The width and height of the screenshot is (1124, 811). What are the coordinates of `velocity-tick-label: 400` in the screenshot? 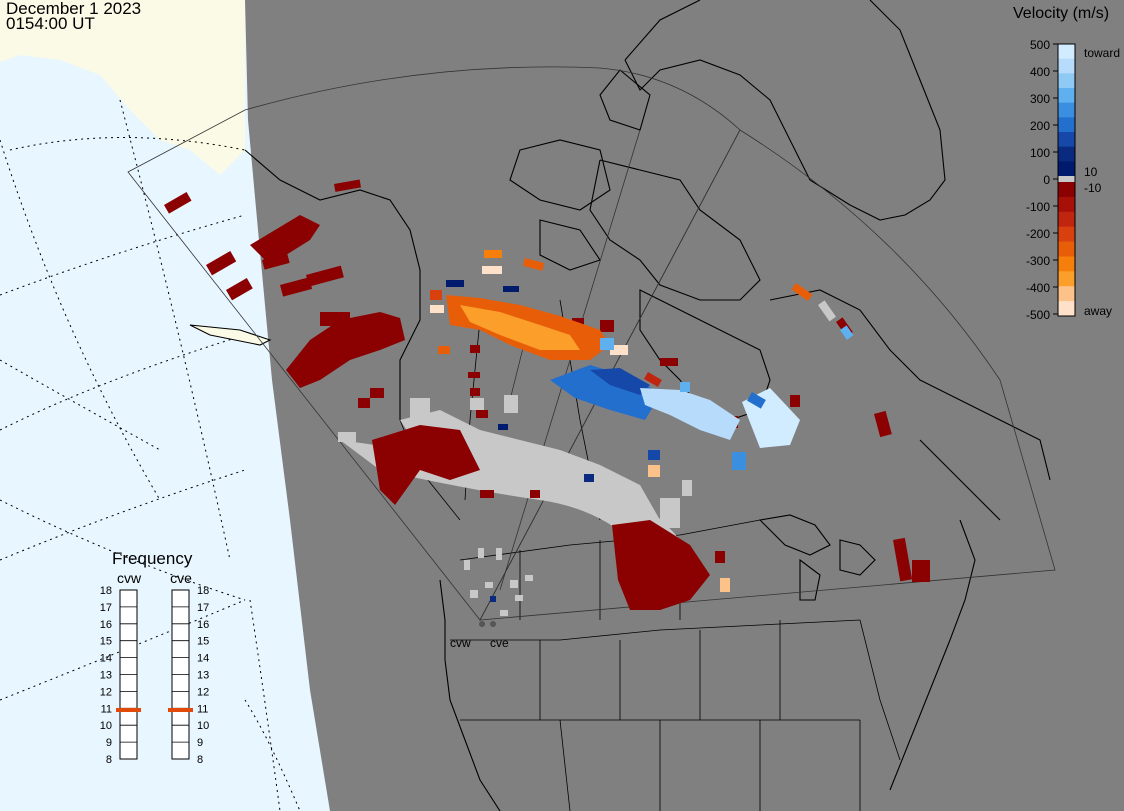 It's located at (1040, 72).